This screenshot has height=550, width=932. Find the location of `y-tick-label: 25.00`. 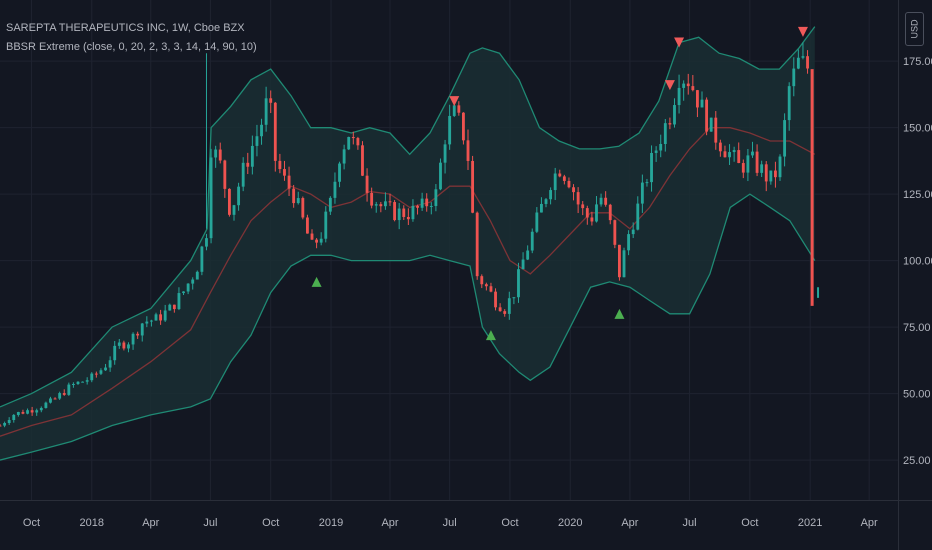

y-tick-label: 25.00 is located at coordinates (917, 461).